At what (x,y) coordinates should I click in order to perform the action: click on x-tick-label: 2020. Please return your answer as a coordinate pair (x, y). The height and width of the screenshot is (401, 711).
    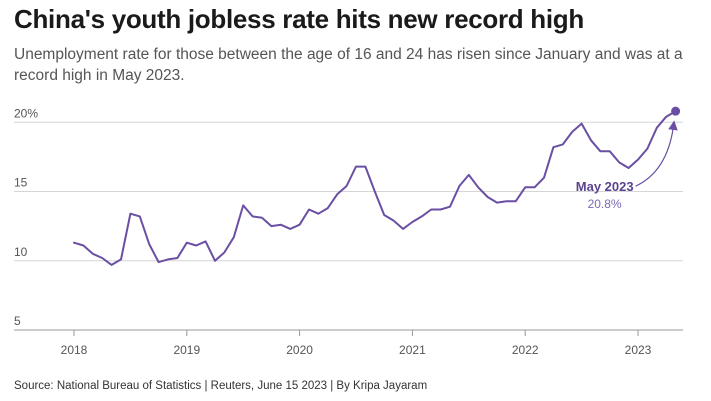
    Looking at the image, I should click on (299, 350).